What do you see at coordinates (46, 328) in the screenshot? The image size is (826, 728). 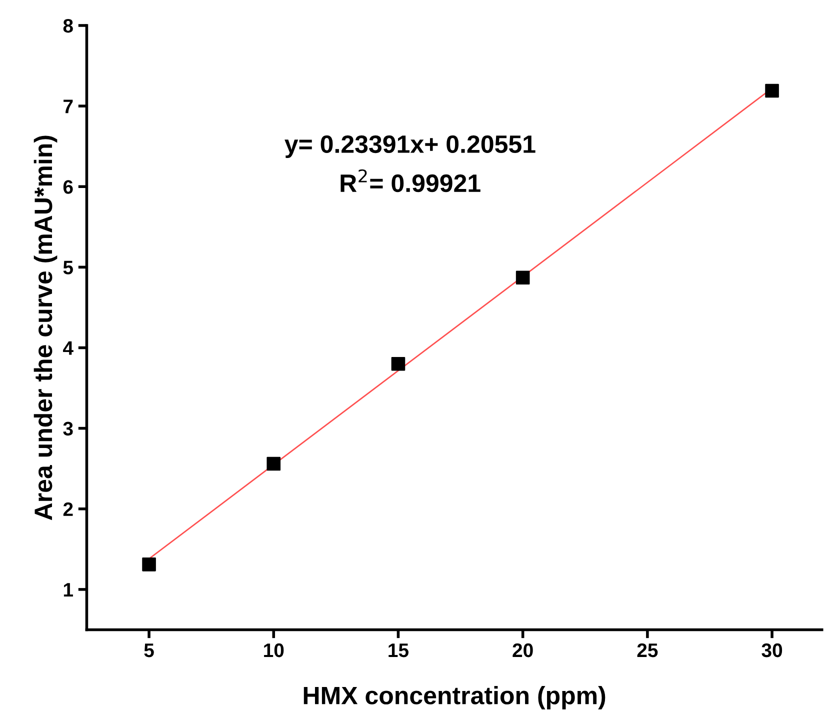 I see `y-axis-title: Area under the curve (mAU*min)` at bounding box center [46, 328].